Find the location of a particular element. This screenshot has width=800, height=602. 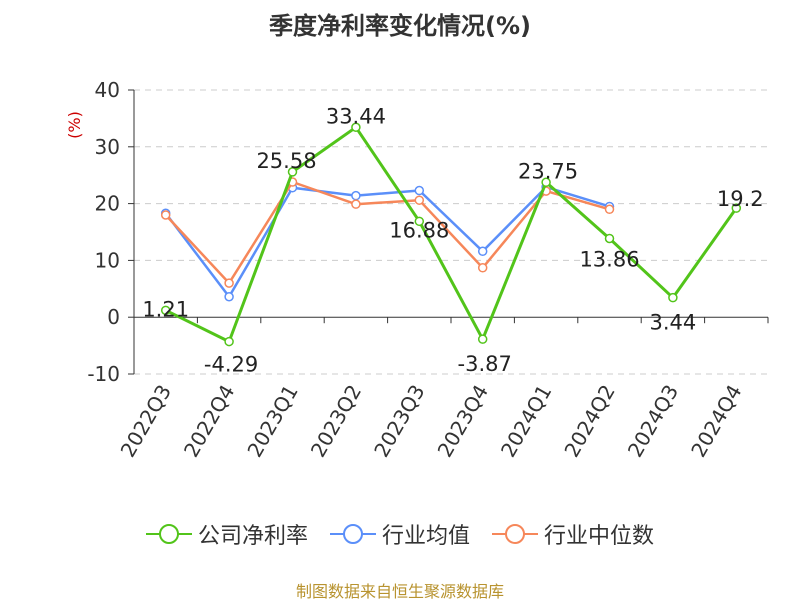

series-line-industry-median is located at coordinates (387, 232).